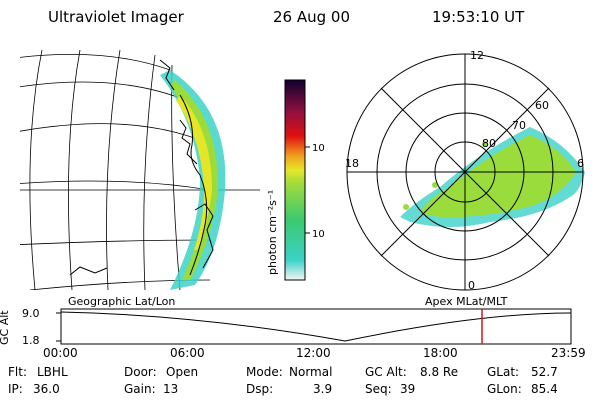 The image size is (600, 400). I want to click on time-tick-1800: 18:00, so click(440, 353).